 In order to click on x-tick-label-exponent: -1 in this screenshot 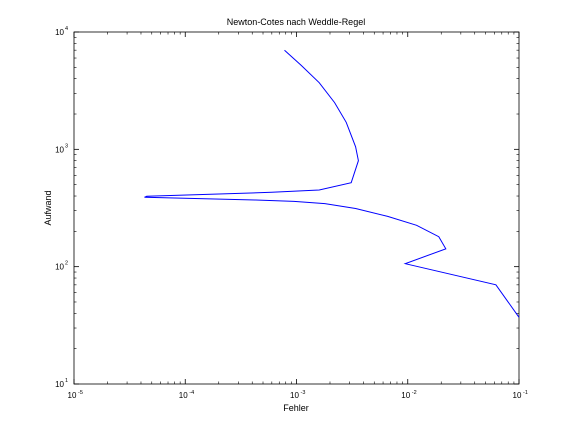, I will do `click(525, 393)`.